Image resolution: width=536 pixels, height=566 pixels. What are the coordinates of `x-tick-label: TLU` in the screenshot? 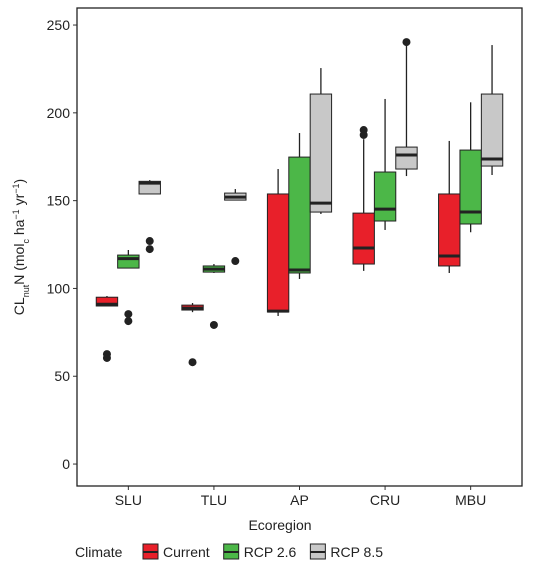 It's located at (214, 500).